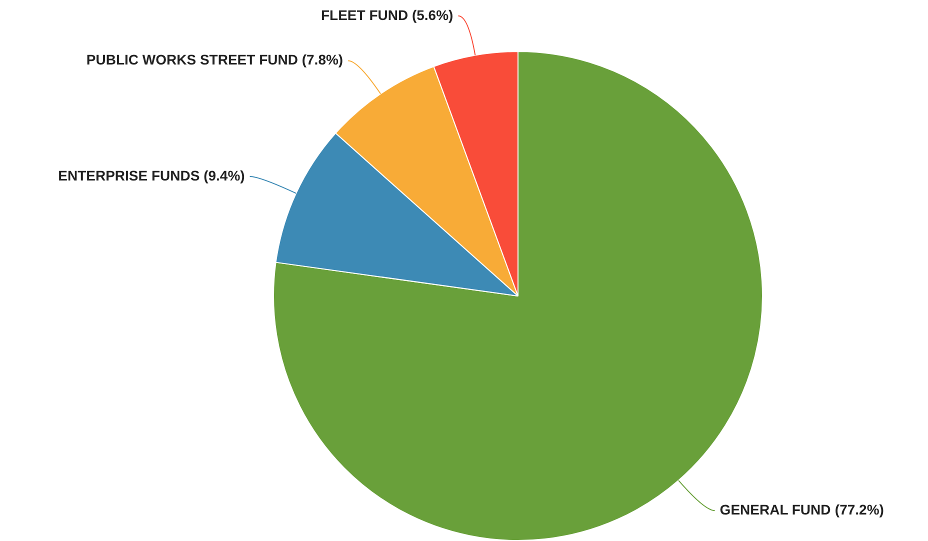 Image resolution: width=928 pixels, height=541 pixels. I want to click on data-label: (7.8%), so click(323, 60).